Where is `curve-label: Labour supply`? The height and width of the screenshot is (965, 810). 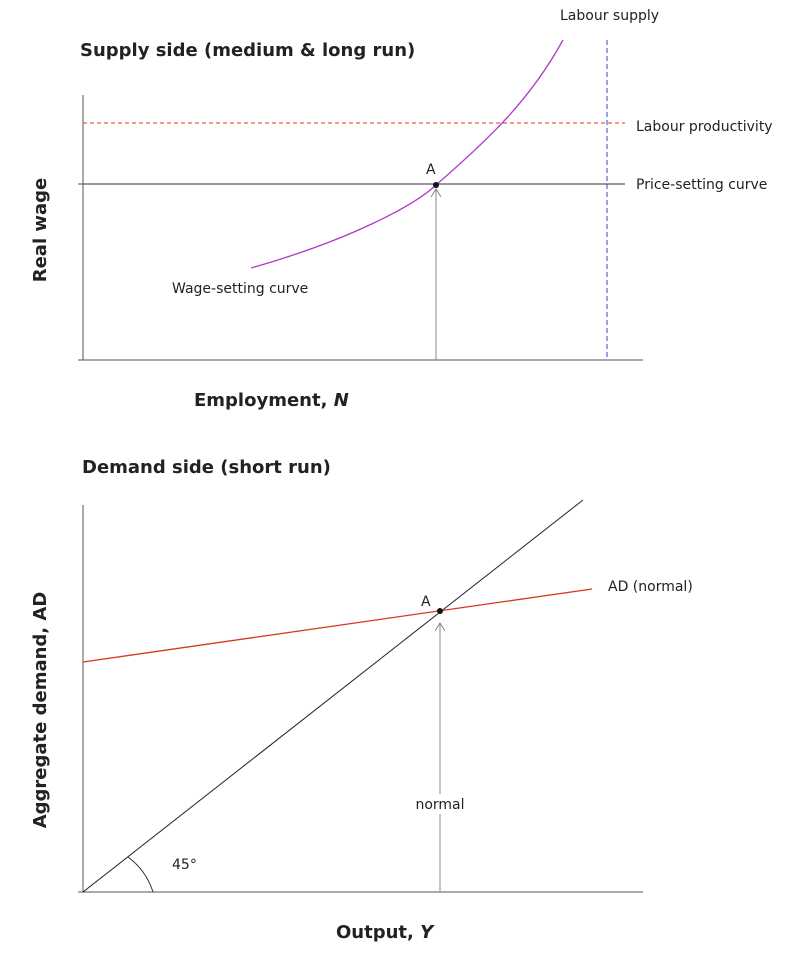 curve-label: Labour supply is located at coordinates (609, 16).